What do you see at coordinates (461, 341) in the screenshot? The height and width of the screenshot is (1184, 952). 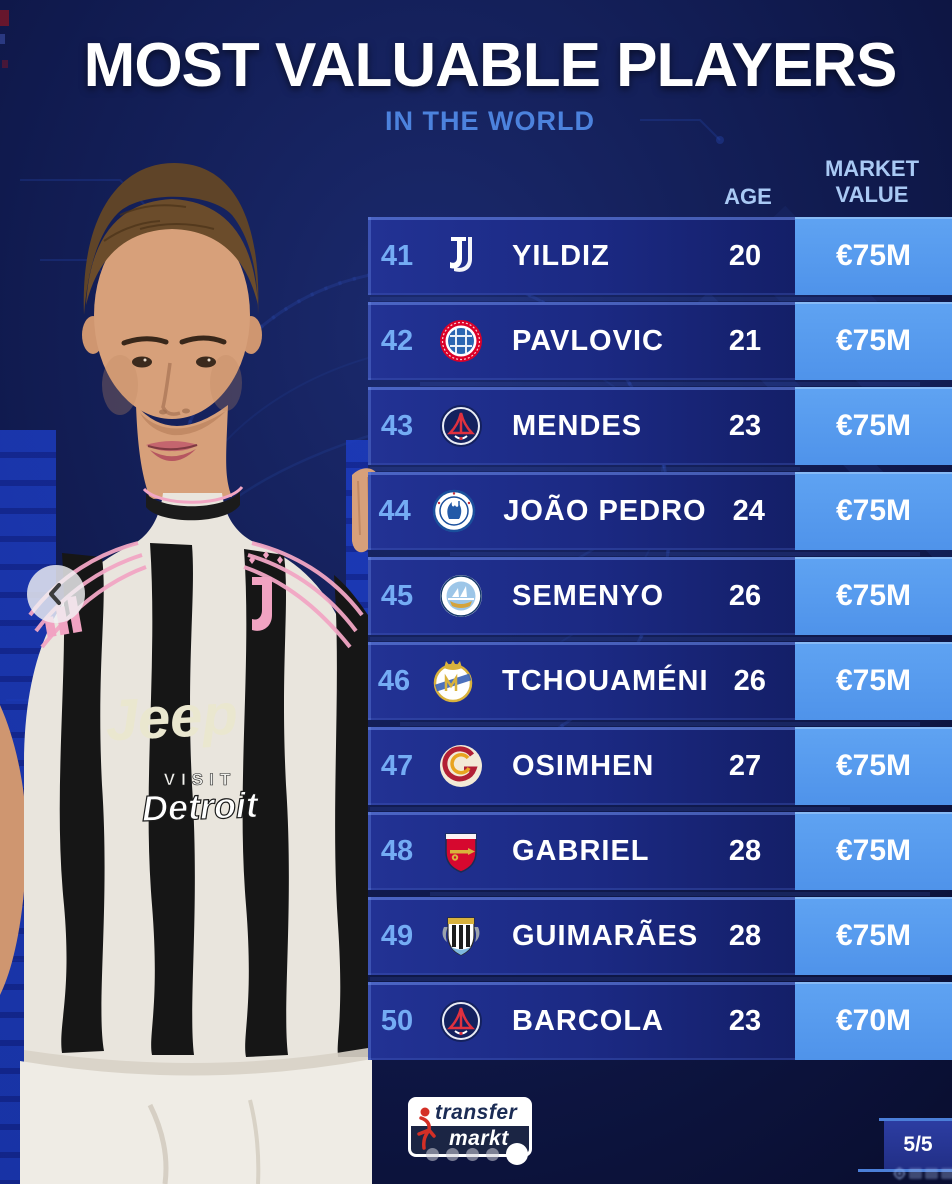 I see `club-badge-bayern-munich` at bounding box center [461, 341].